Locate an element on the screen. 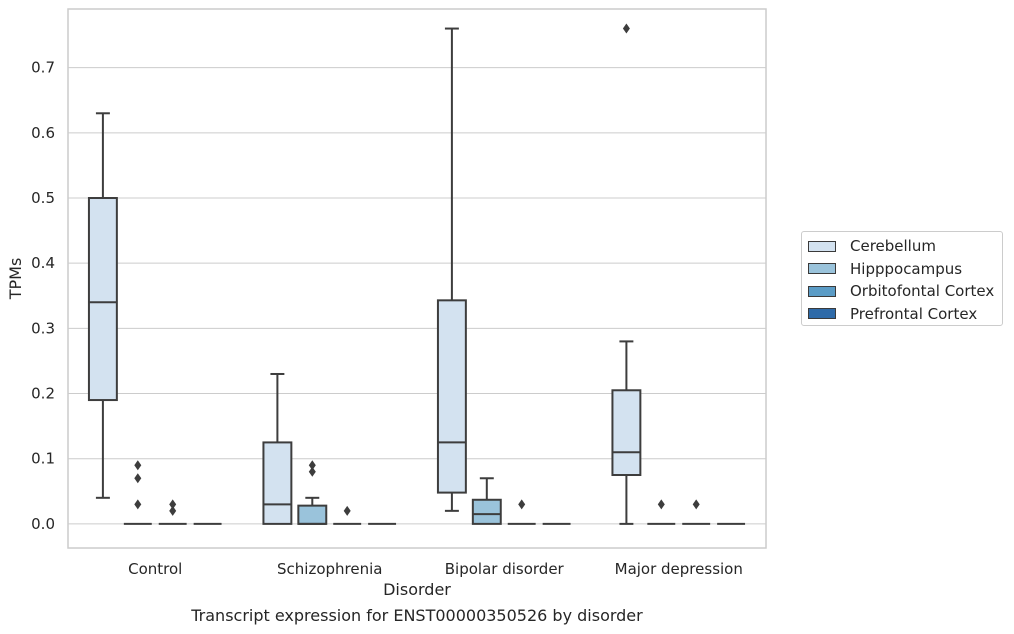 This screenshot has height=634, width=1014. y-tick-label: 0.2 is located at coordinates (43, 394).